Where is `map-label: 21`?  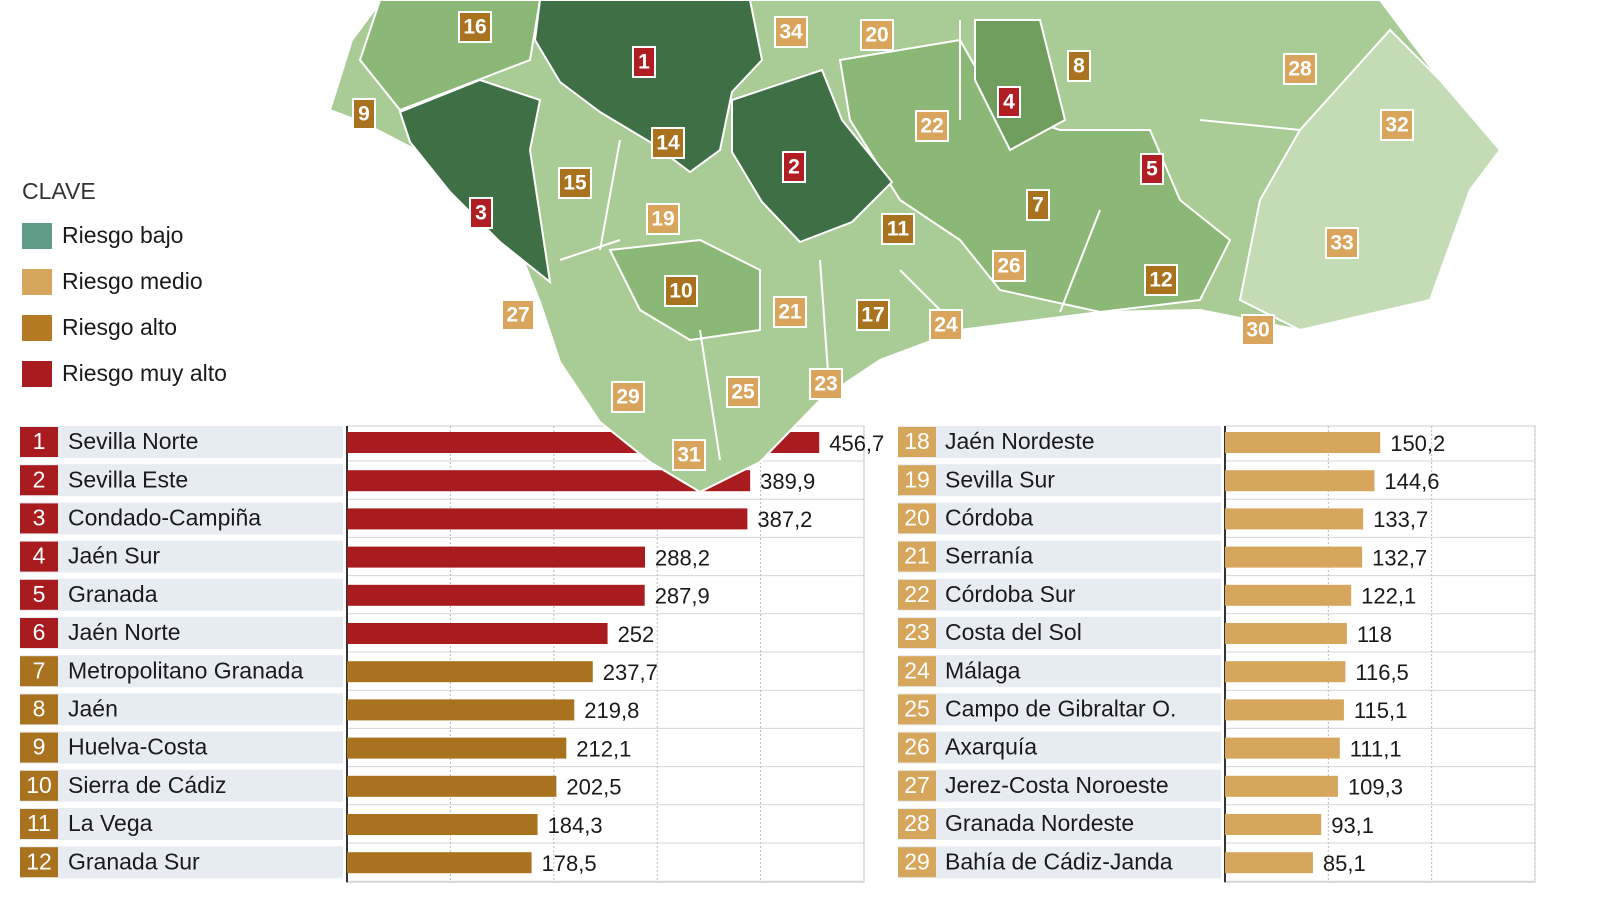
map-label: 21 is located at coordinates (790, 312).